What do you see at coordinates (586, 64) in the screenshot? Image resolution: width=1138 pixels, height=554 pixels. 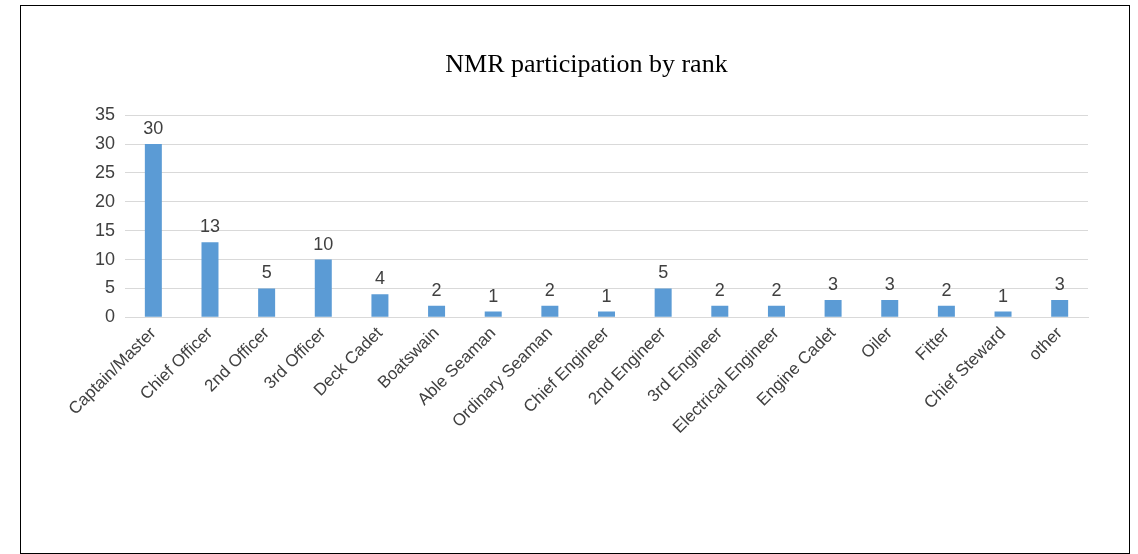 I see `chart-title: NMR participation by rank` at bounding box center [586, 64].